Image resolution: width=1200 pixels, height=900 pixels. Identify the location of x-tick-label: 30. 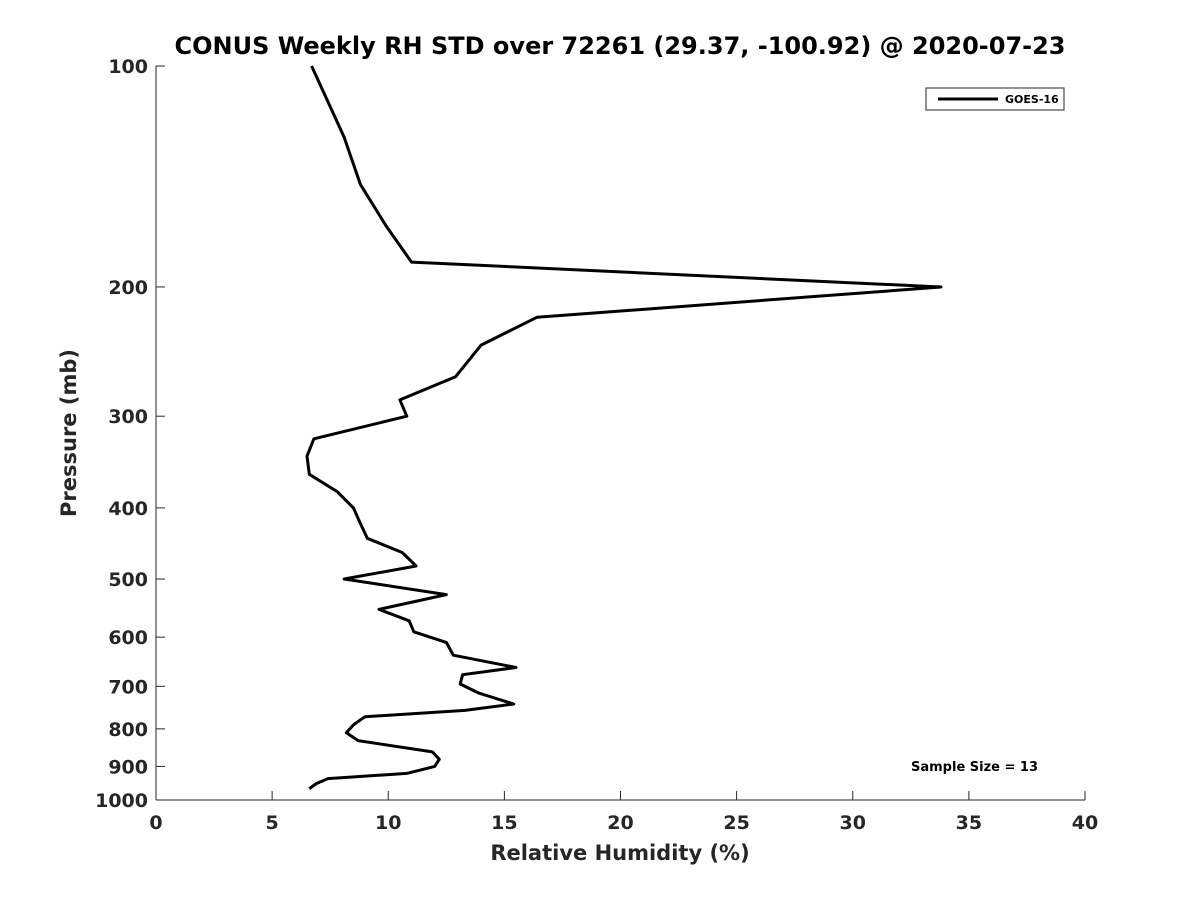
(853, 823).